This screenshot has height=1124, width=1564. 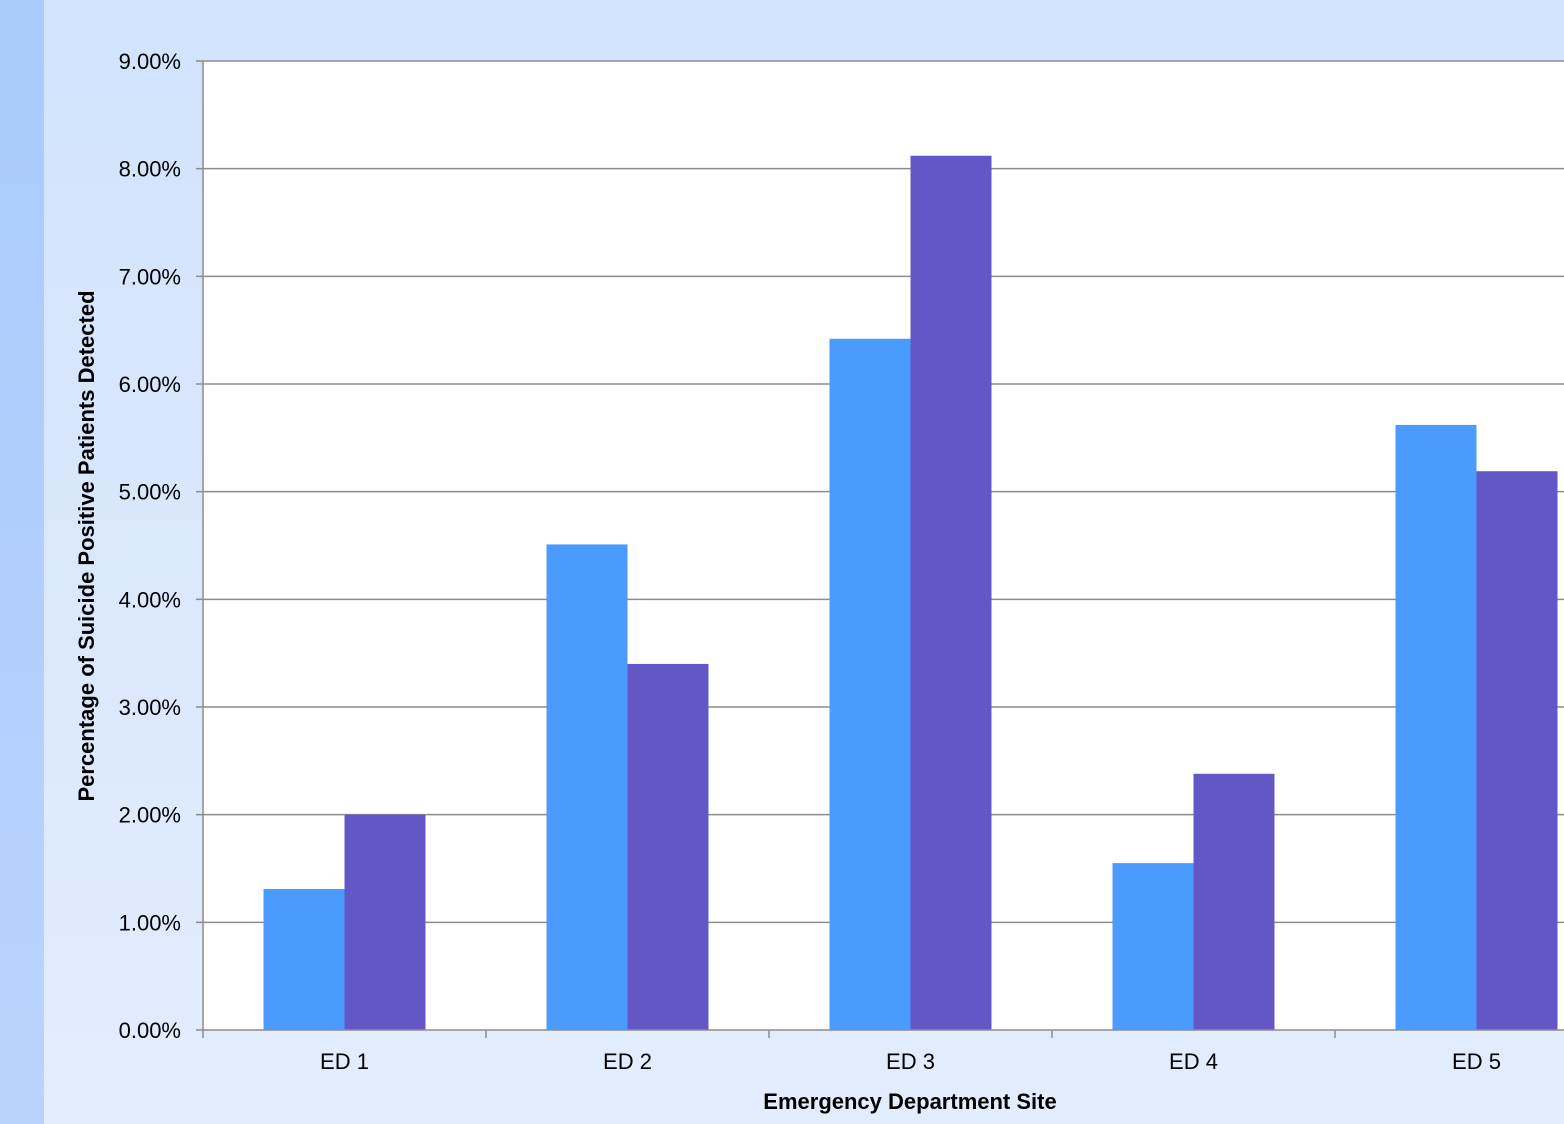 I want to click on y-tick-label: 0.00%, so click(x=150, y=1030).